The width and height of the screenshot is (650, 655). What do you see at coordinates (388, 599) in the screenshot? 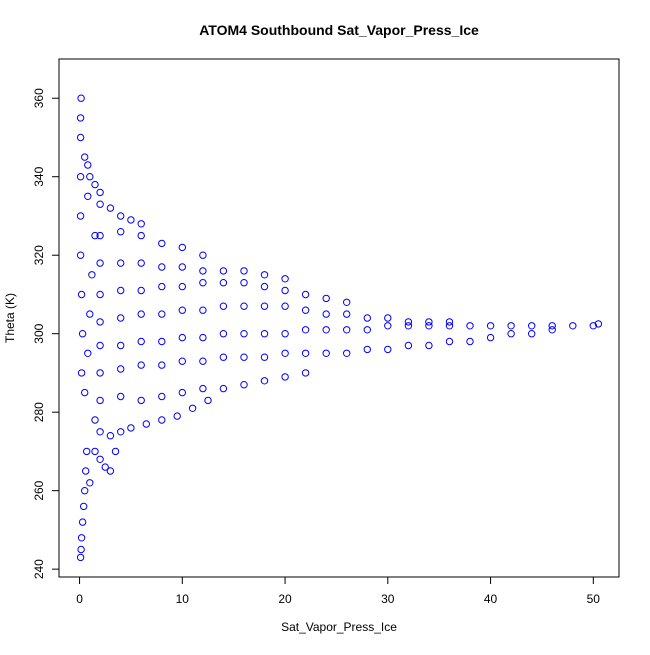
I see `x-tick-label: 30` at bounding box center [388, 599].